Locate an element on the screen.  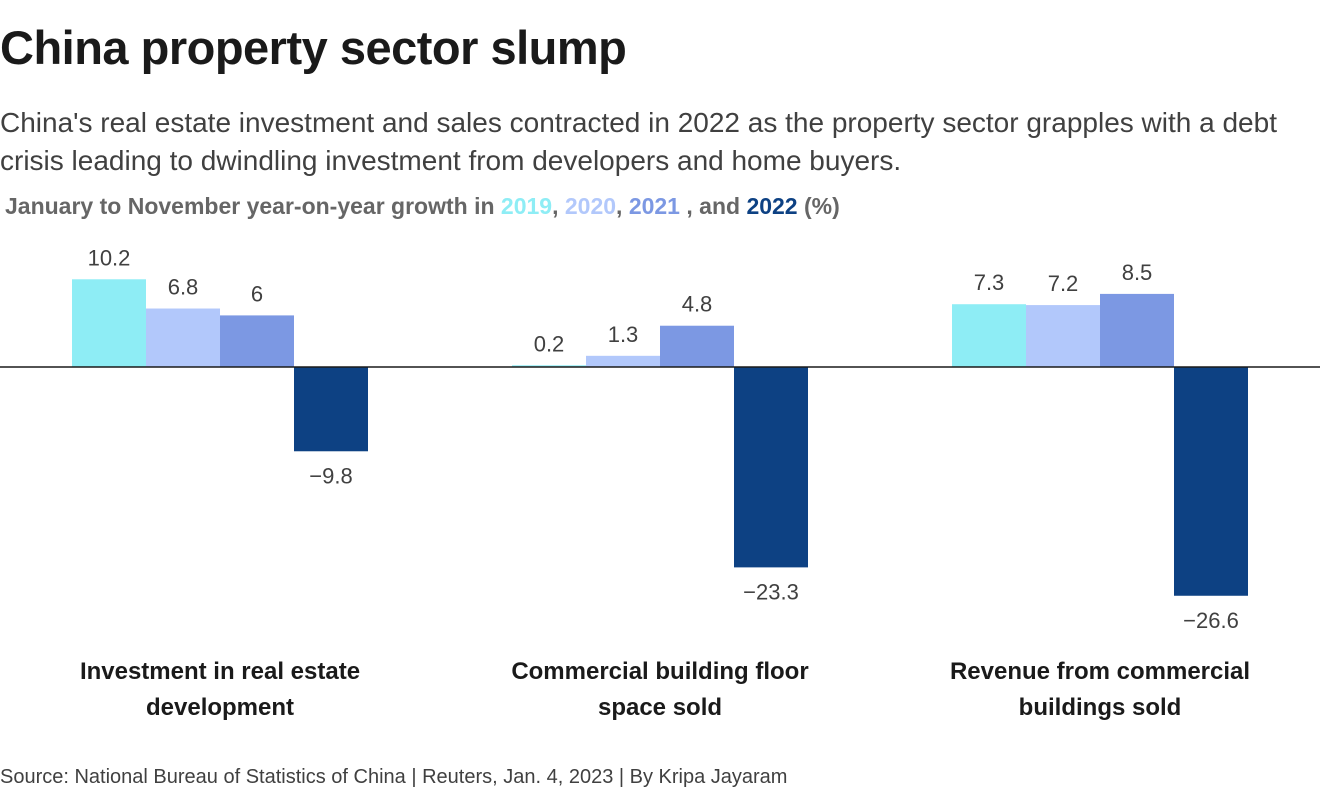
legend-separator: , and is located at coordinates (713, 206).